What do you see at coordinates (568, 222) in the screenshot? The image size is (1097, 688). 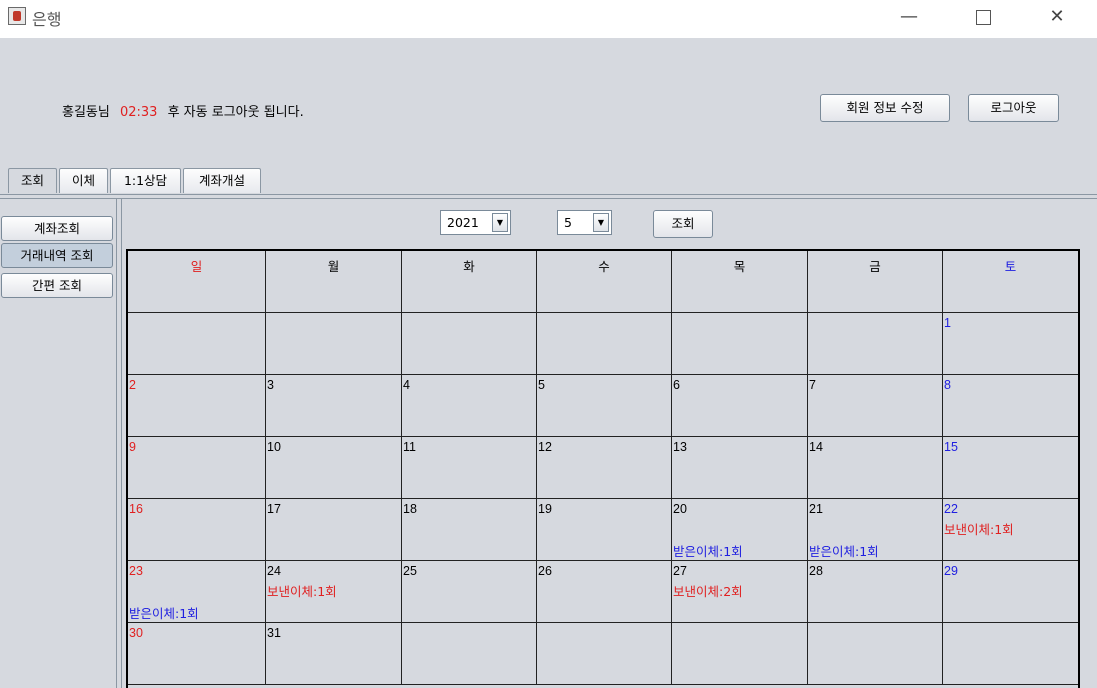 I see `month-value: 5` at bounding box center [568, 222].